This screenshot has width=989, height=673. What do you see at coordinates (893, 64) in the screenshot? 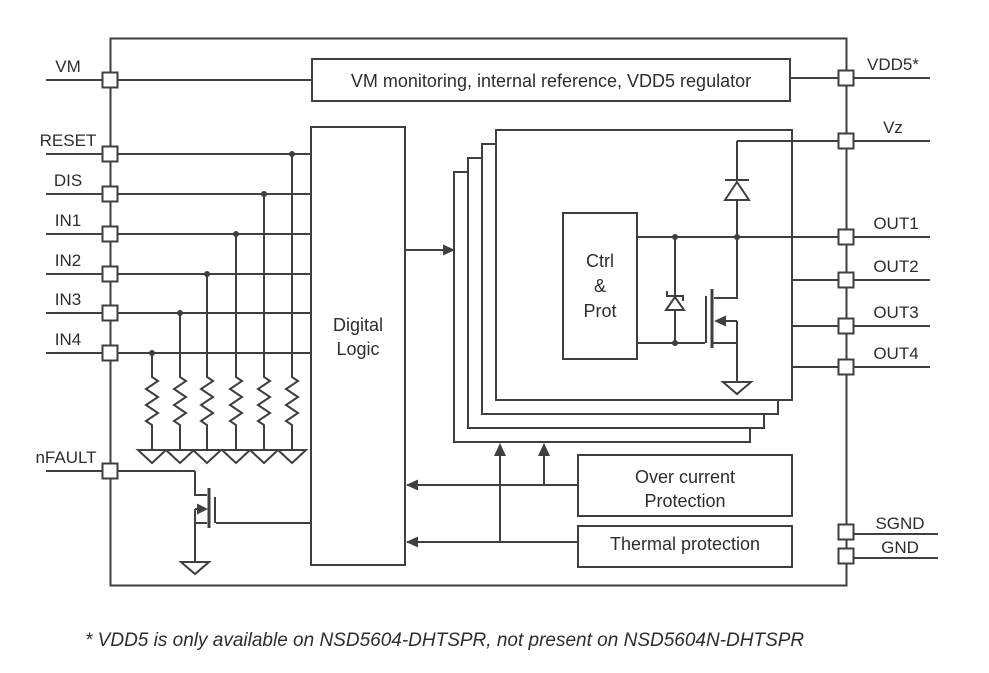
I see `pin-label-vdd5: VDD5*` at bounding box center [893, 64].